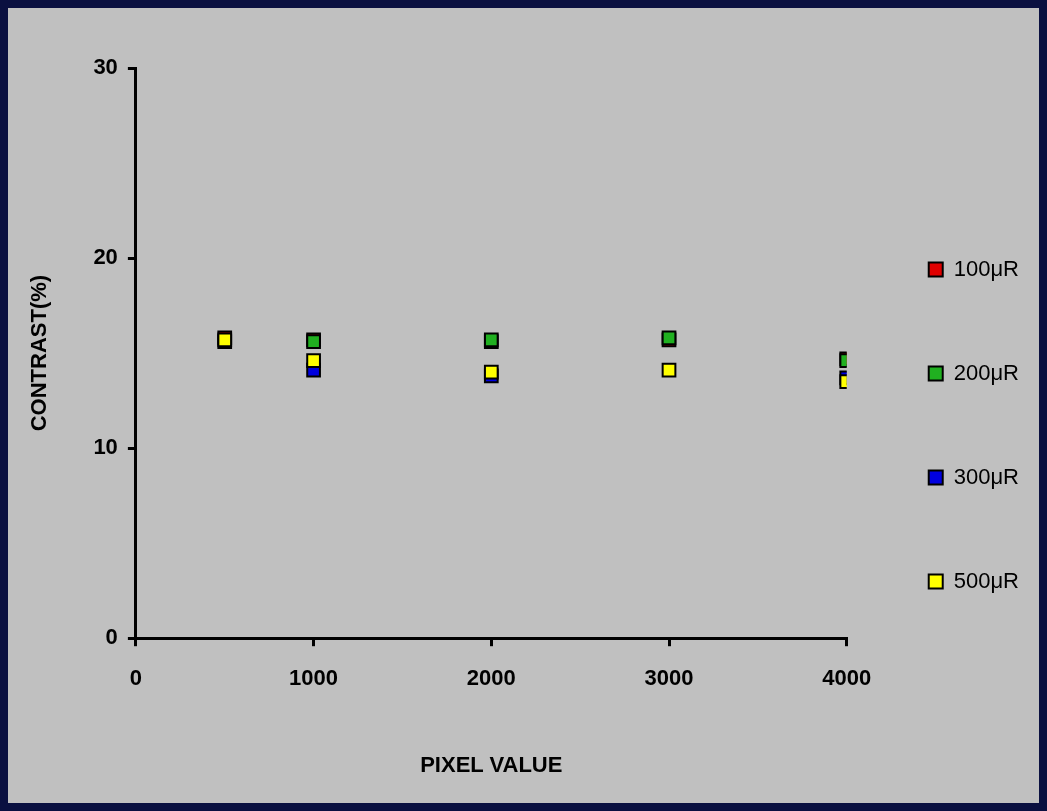 This screenshot has height=811, width=1047. Describe the element at coordinates (111, 637) in the screenshot. I see `y-tick-label: 0` at that location.